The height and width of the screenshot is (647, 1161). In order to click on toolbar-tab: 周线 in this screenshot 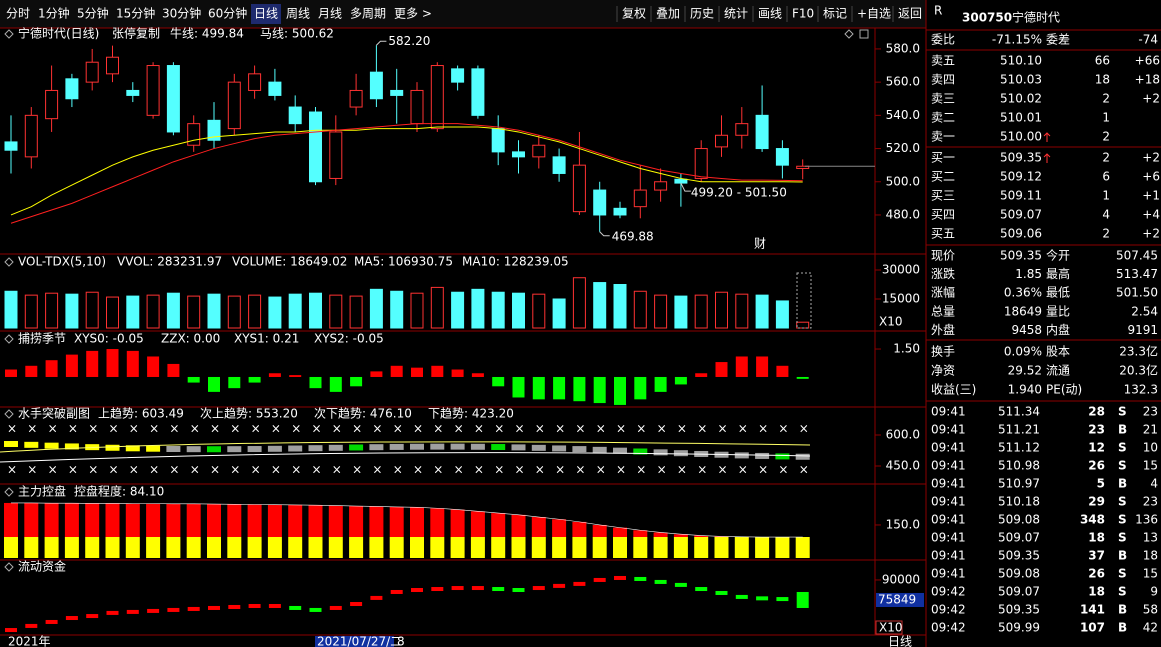, I will do `click(298, 14)`.